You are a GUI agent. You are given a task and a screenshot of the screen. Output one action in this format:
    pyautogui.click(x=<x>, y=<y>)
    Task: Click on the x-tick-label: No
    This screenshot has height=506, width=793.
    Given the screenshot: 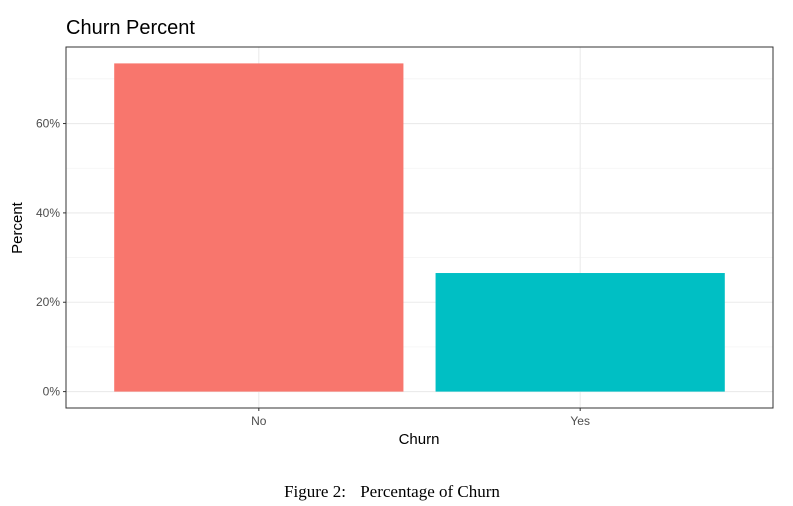 What is the action you would take?
    pyautogui.click(x=259, y=421)
    